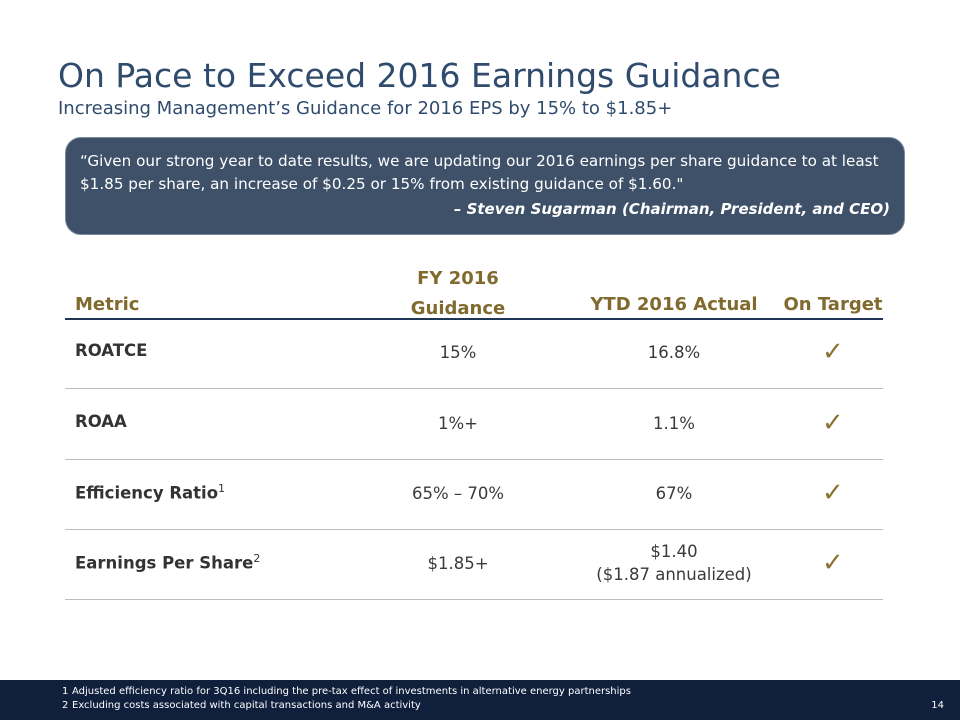 The width and height of the screenshot is (960, 720). Describe the element at coordinates (164, 563) in the screenshot. I see `metric-name: Earnings Per Share` at that location.